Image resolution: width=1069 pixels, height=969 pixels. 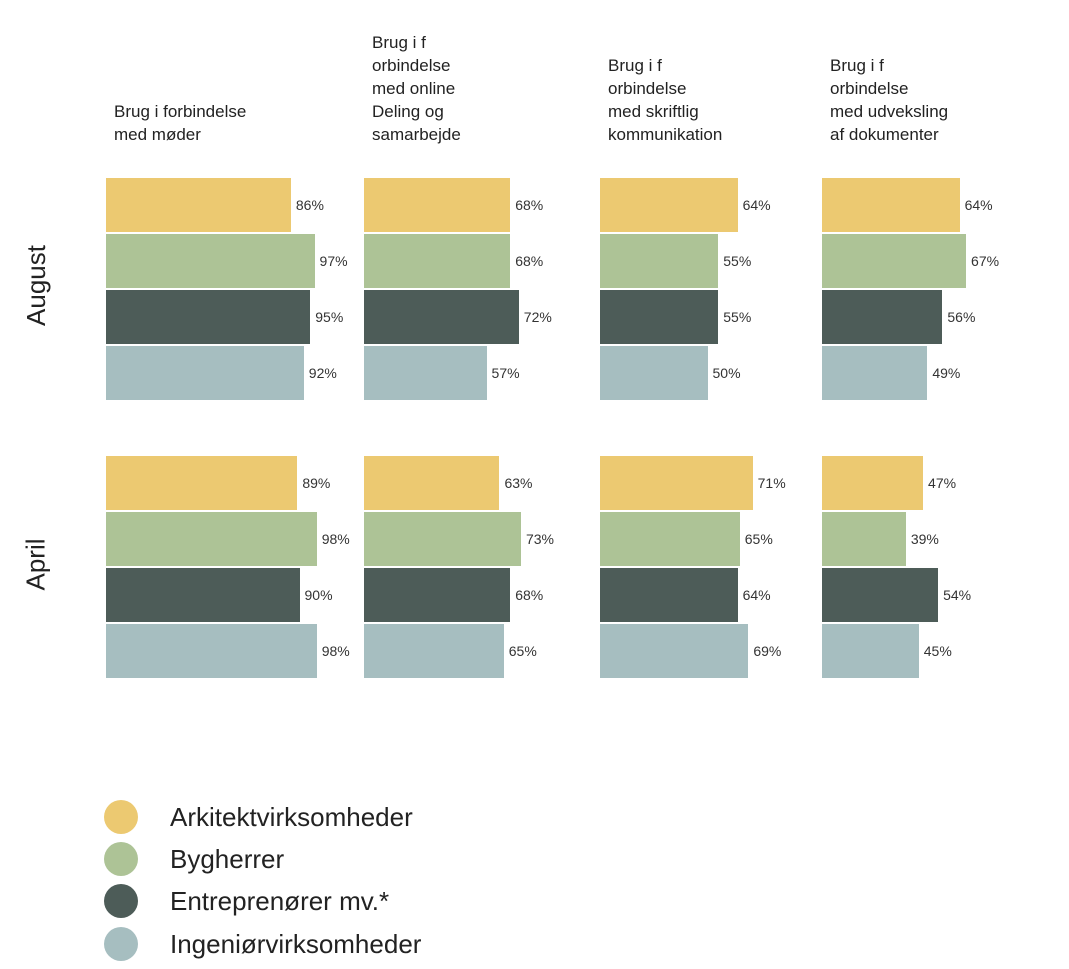 I want to click on legend-label: Bygherrer, so click(x=227, y=858).